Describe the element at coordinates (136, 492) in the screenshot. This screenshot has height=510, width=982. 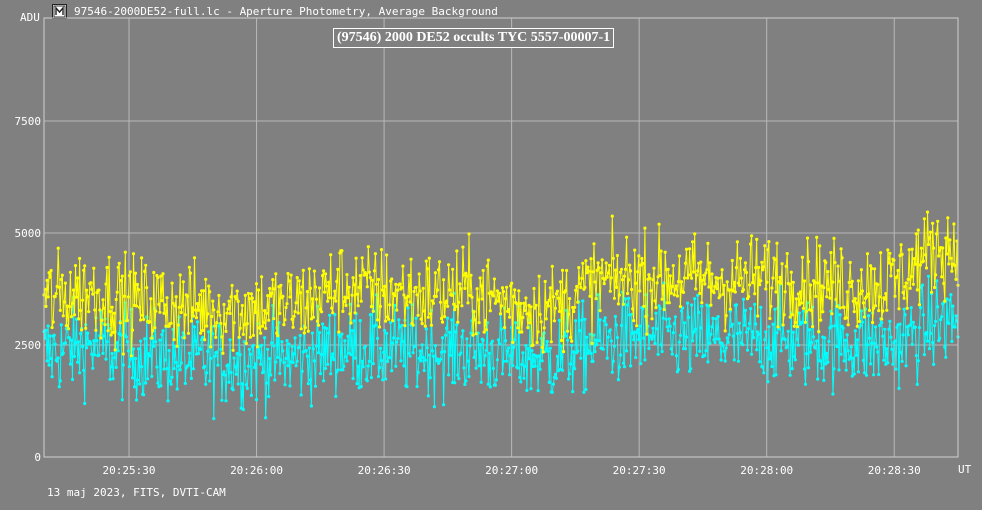
I see `footer-caption: 13 maj 2023, FITS, DVTI-CAM` at that location.